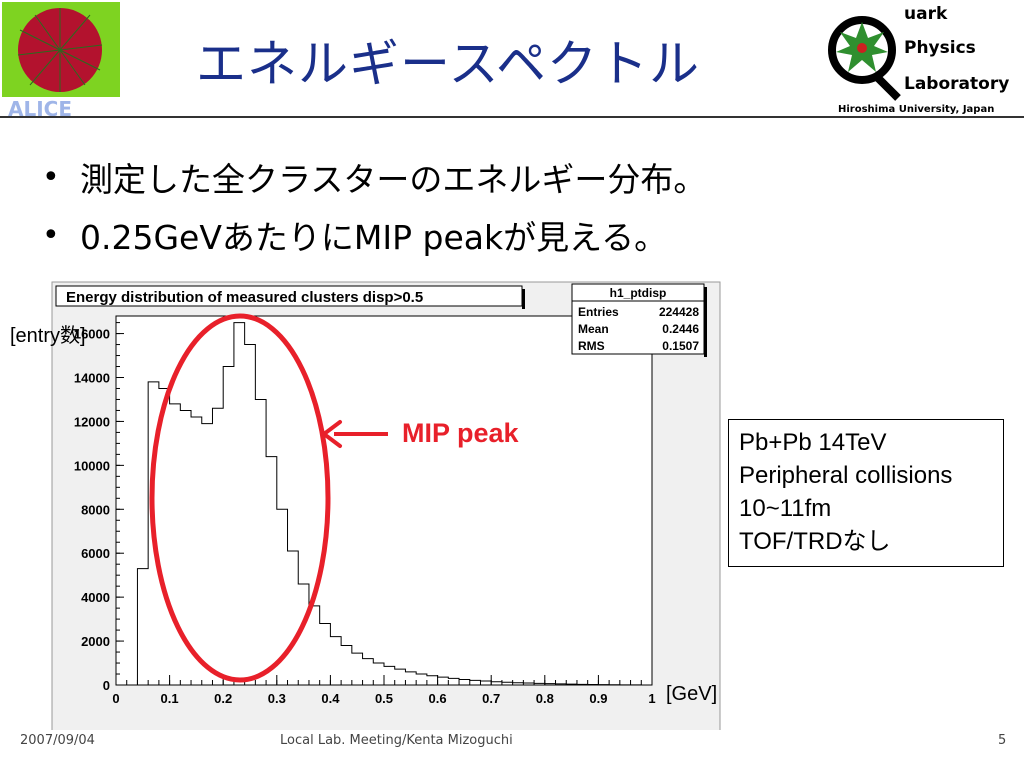 The height and width of the screenshot is (768, 1024). I want to click on alice-logo: ALICE, so click(62, 60).